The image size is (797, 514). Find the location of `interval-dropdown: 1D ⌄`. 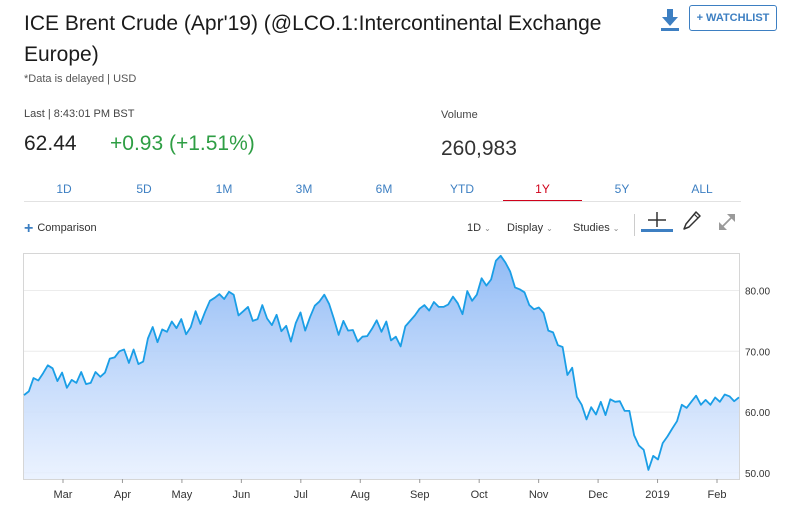

interval-dropdown: 1D ⌄ is located at coordinates (479, 228).